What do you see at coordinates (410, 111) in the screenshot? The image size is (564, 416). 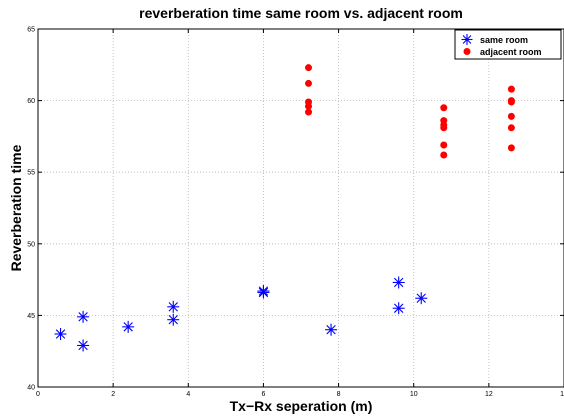 I see `series-adjacent-room` at bounding box center [410, 111].